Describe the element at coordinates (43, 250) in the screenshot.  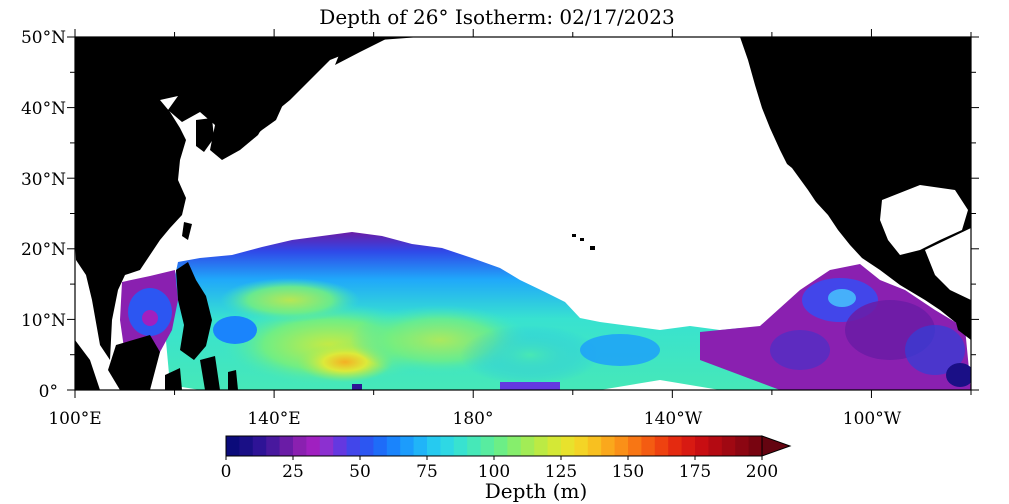
I see `lat-label-20n: 20°N` at that location.